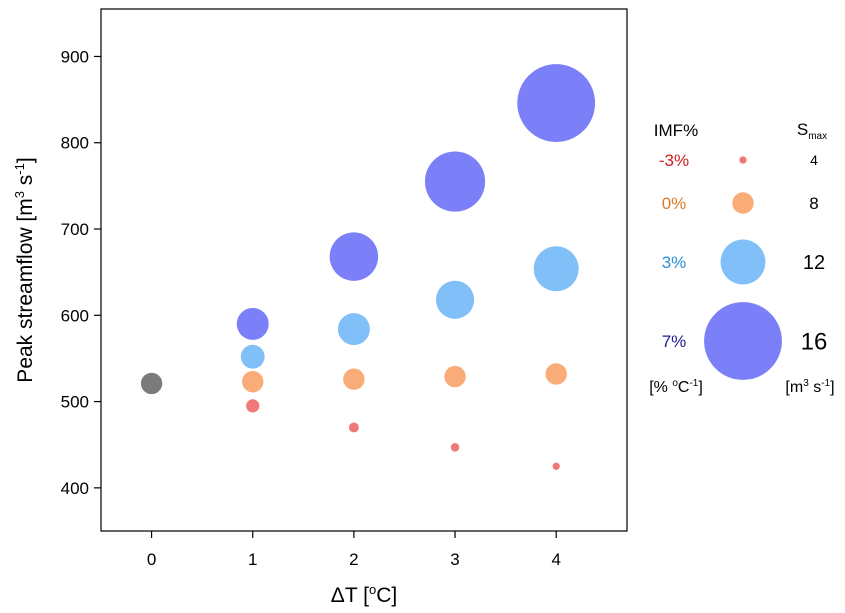 The image size is (845, 613). What do you see at coordinates (555, 559) in the screenshot?
I see `x-tick-label: 4` at bounding box center [555, 559].